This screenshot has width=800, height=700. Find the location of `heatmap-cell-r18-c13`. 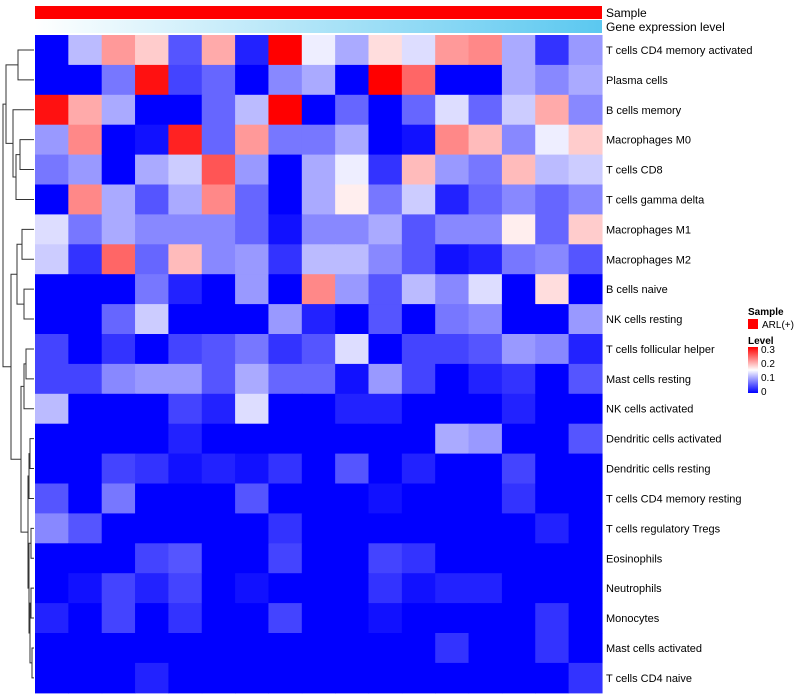

heatmap-cell-r18-c13 is located at coordinates (485, 588).